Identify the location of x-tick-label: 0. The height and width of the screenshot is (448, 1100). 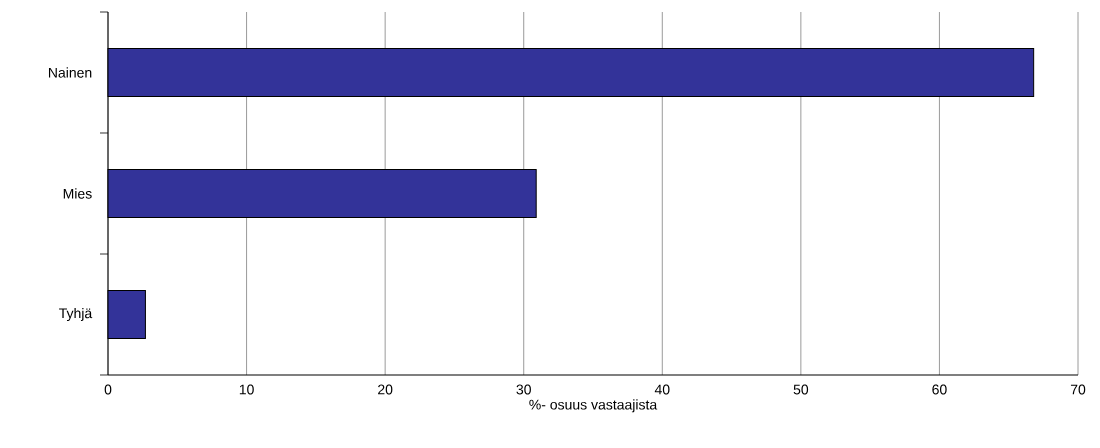
(108, 389).